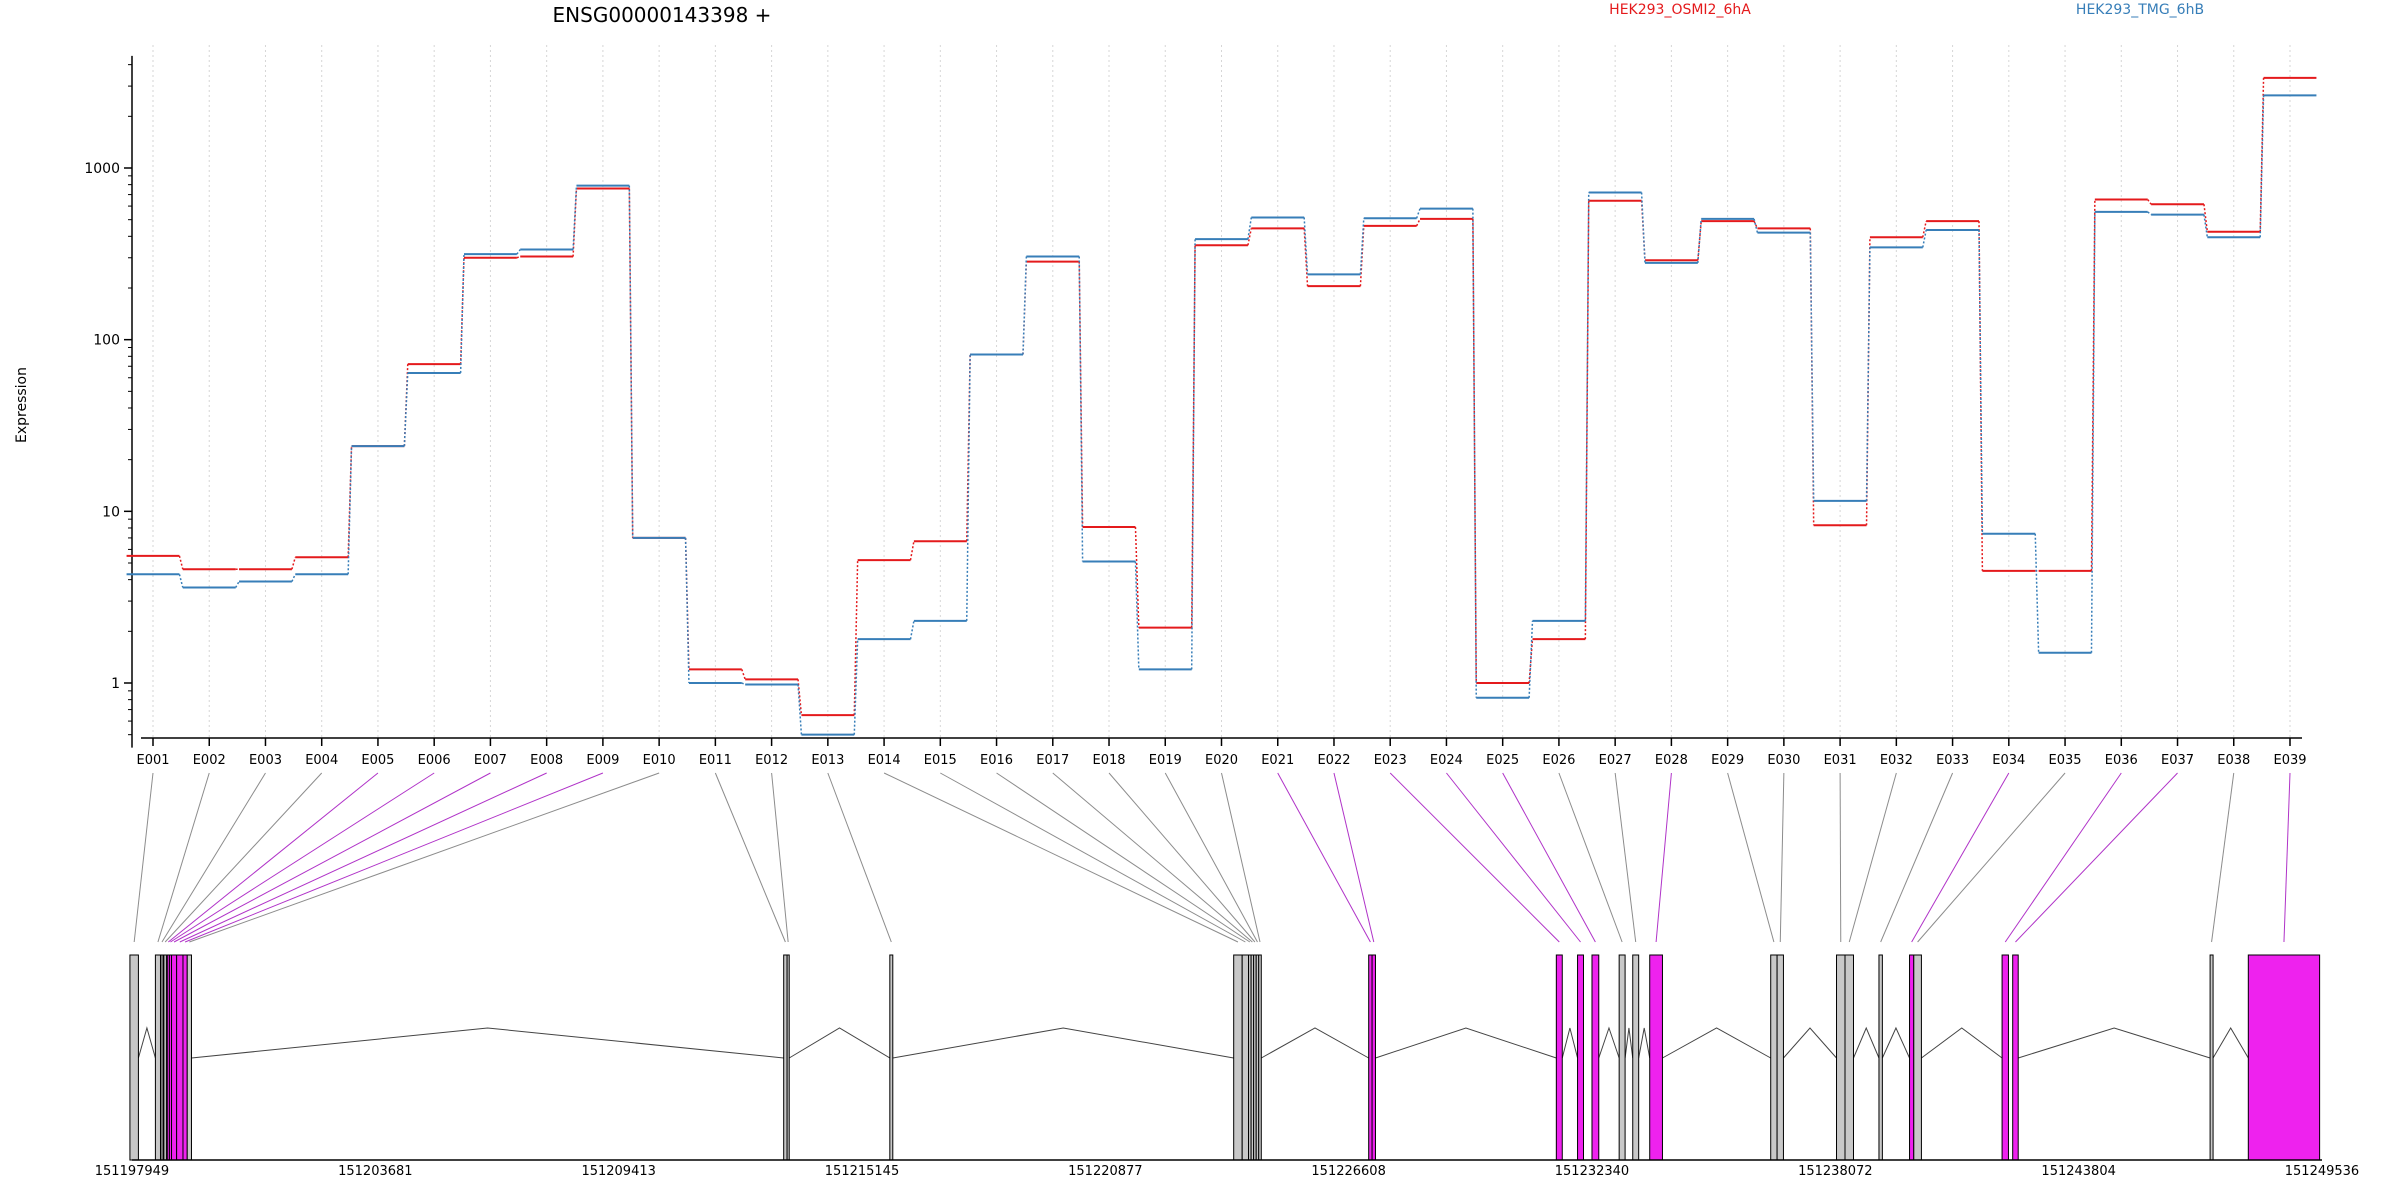 The height and width of the screenshot is (1200, 2400). I want to click on x-tick-label: E006, so click(434, 760).